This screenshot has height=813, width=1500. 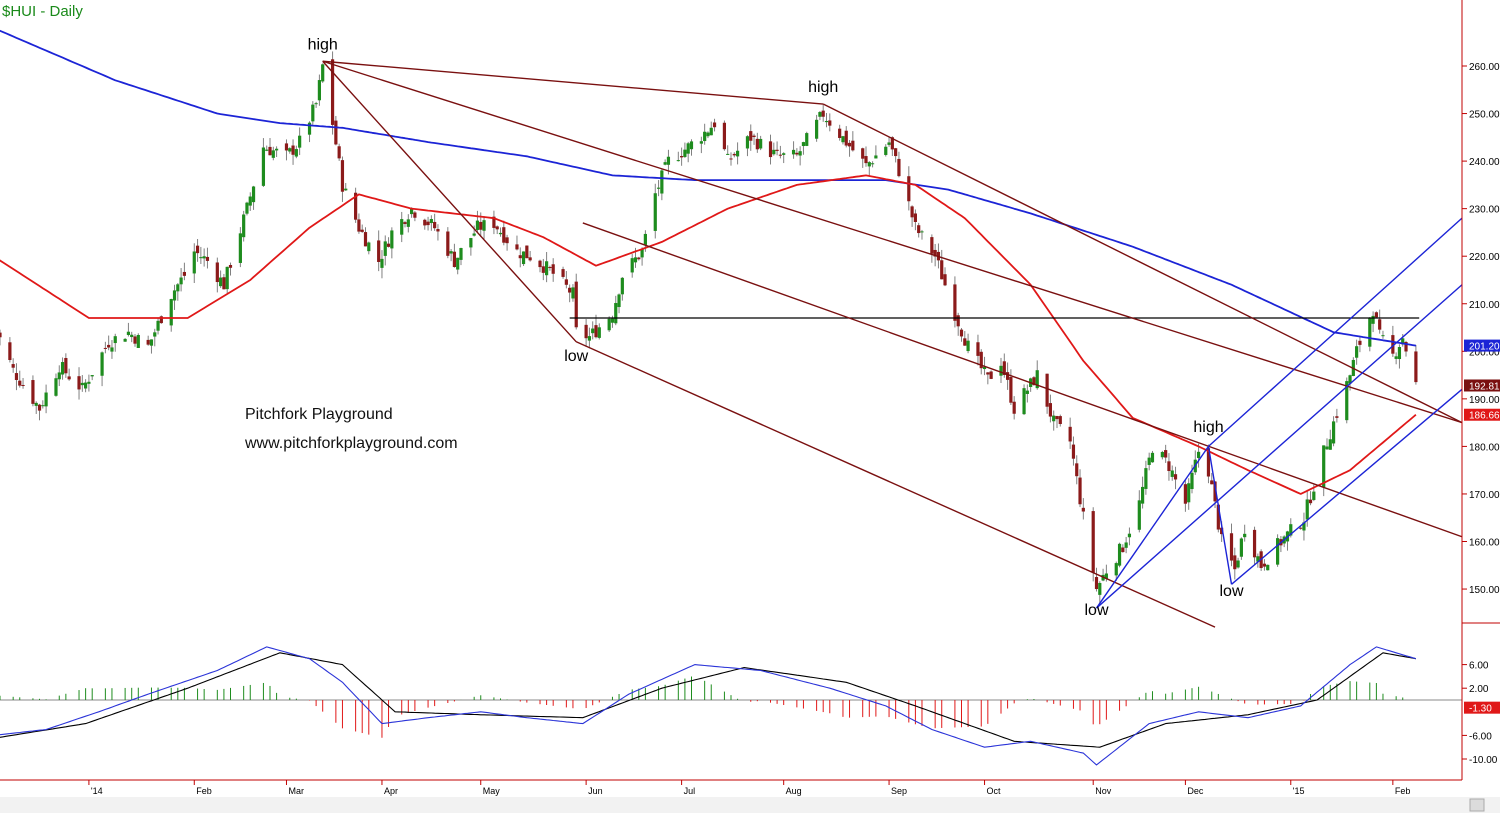 I want to click on macd-last-value-badge, so click(x=1482, y=707).